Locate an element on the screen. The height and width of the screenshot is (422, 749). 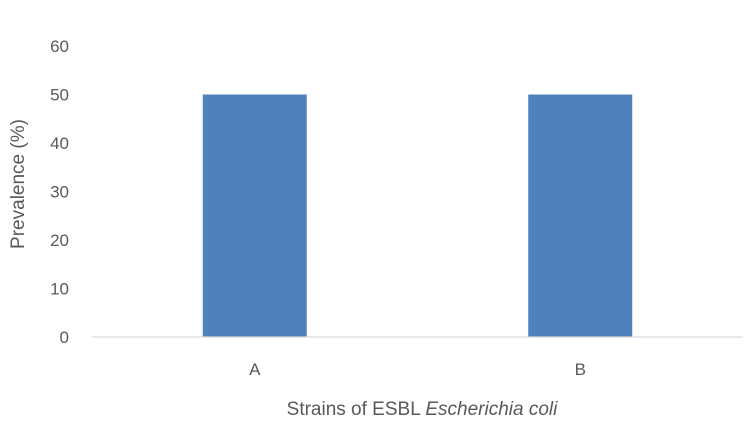
y-axis-title: Prevalence (%) is located at coordinates (18, 184).